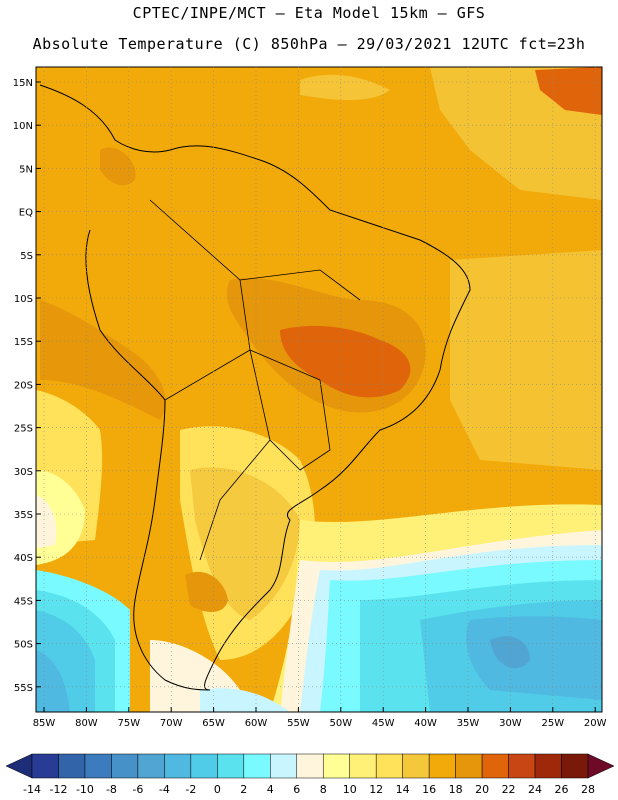 The width and height of the screenshot is (618, 800). Describe the element at coordinates (19, 766) in the screenshot. I see `colorbar-low-arrow` at that location.